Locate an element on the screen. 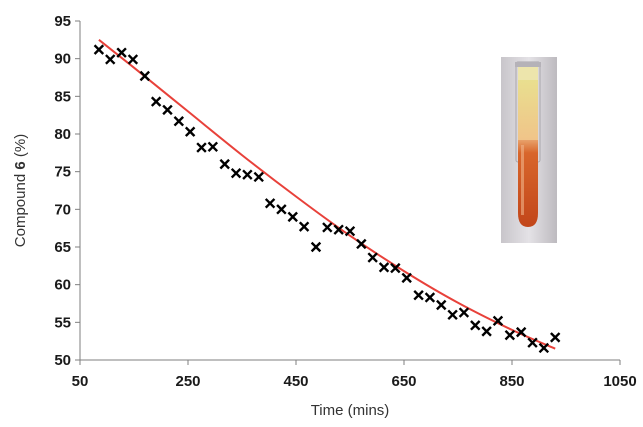  y-tick-label: 85 is located at coordinates (62, 96).